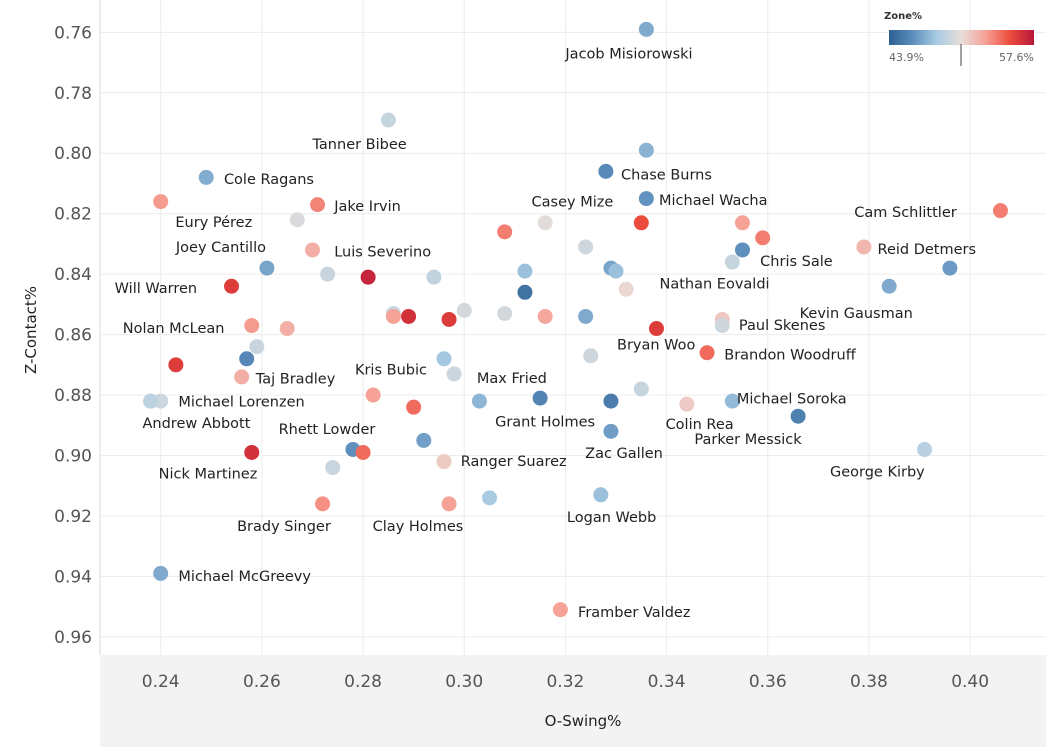  Describe the element at coordinates (73, 94) in the screenshot. I see `y-tick-label: 0.78` at that location.